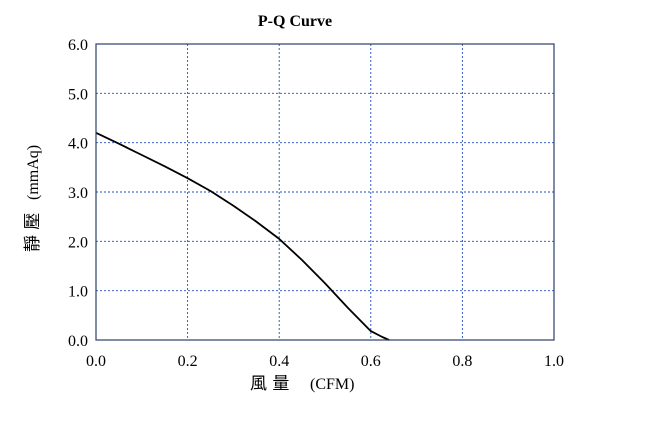  What do you see at coordinates (295, 21) in the screenshot?
I see `chart-title: P-Q Curve` at bounding box center [295, 21].